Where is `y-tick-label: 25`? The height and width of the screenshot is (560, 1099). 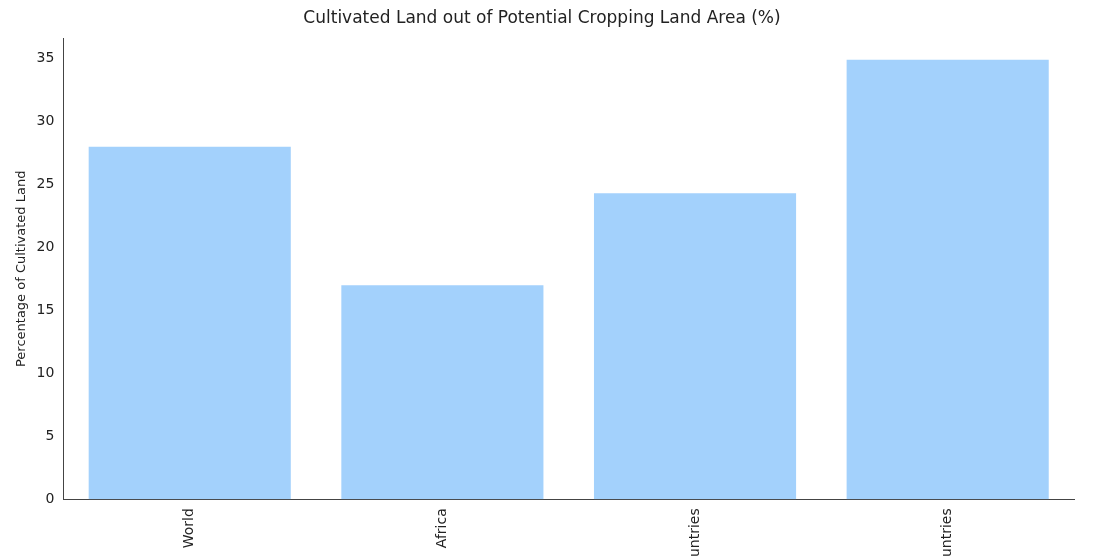 y-tick-label: 25 is located at coordinates (45, 183).